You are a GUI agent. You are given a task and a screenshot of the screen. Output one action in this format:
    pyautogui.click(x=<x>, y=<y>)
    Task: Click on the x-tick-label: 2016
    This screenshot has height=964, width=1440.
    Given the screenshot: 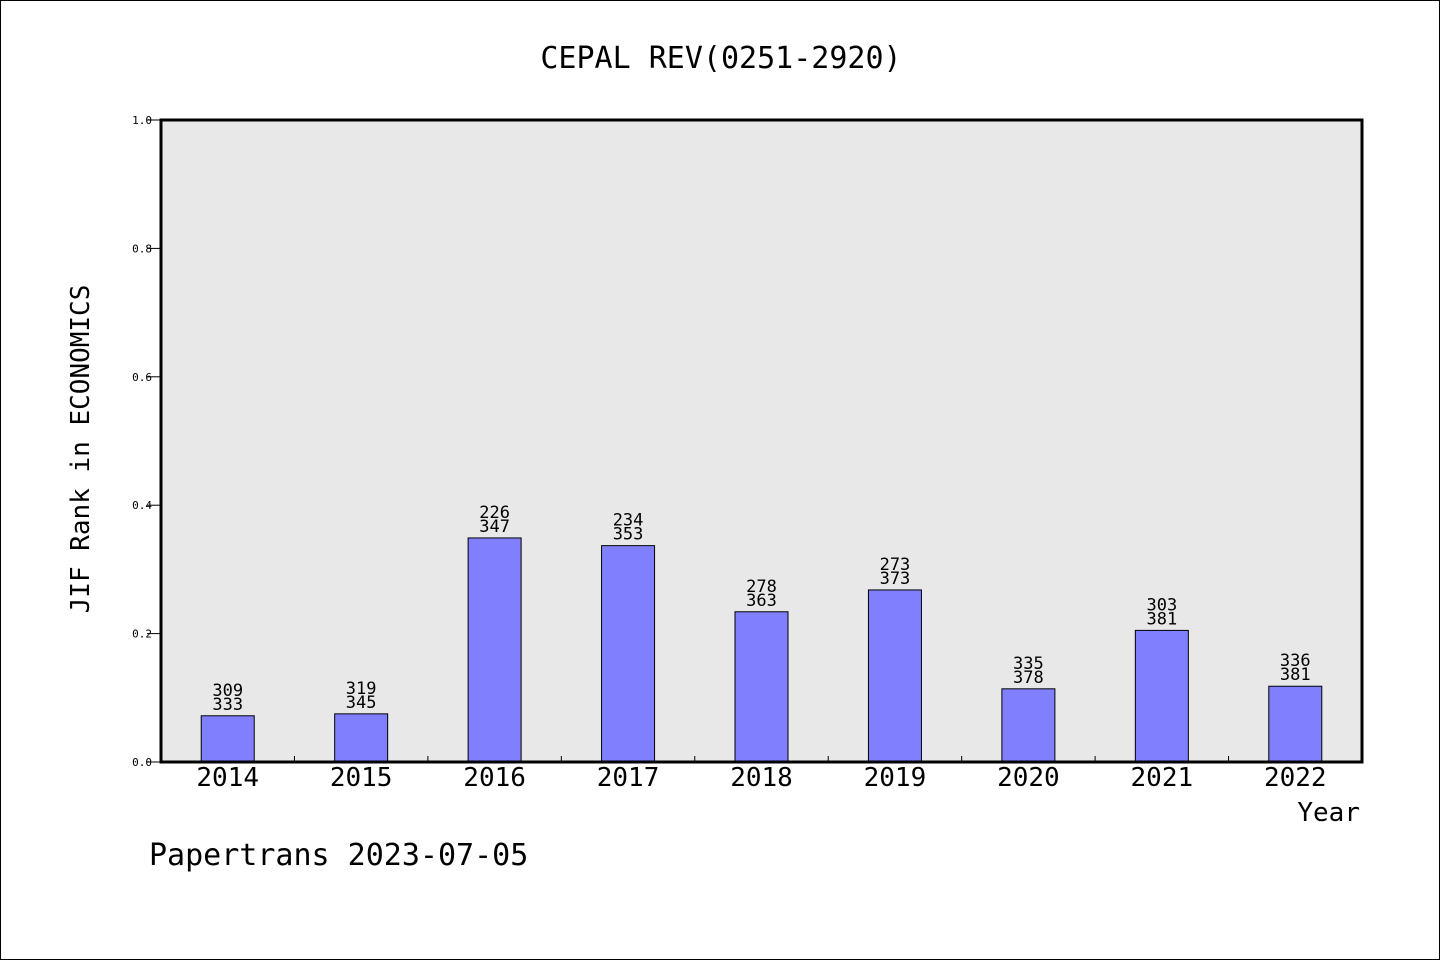 What is the action you would take?
    pyautogui.click(x=494, y=778)
    